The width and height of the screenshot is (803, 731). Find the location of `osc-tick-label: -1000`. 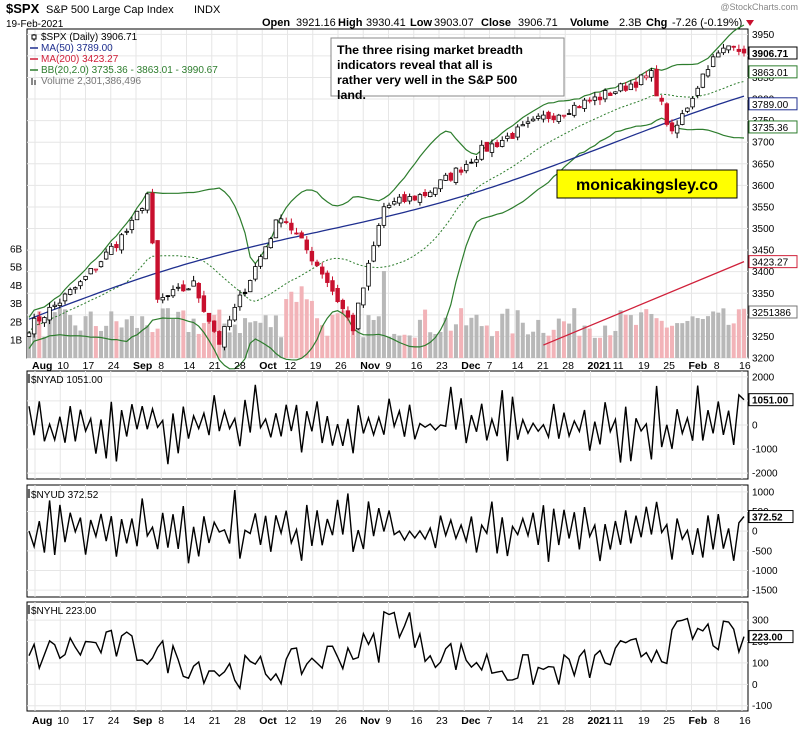

osc-tick-label: -1000 is located at coordinates (765, 571).